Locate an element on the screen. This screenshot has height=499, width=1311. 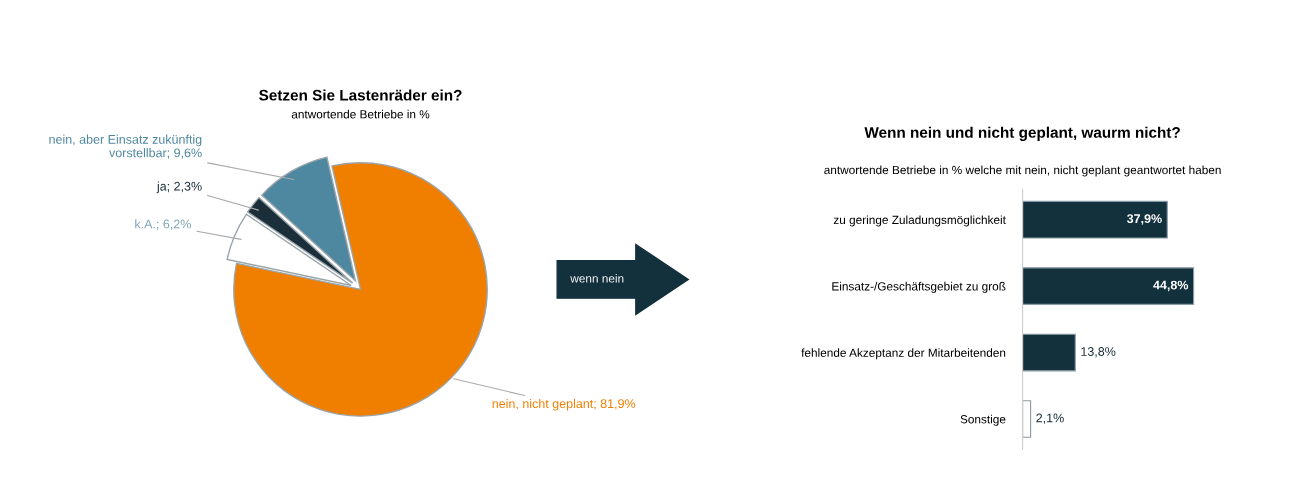
chart-subtitle: antwortende Betriebe in % welche mit nein, nicht geplant geantwortet haben is located at coordinates (1022, 171).